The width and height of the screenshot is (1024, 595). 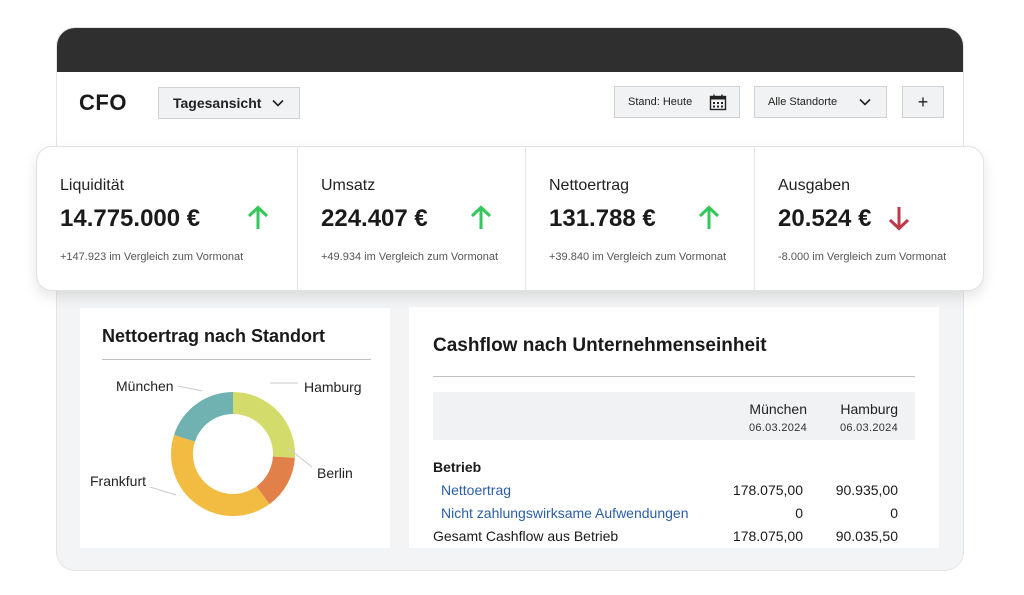 What do you see at coordinates (868, 428) in the screenshot?
I see `column-date-hamburg: 06.03.2024` at bounding box center [868, 428].